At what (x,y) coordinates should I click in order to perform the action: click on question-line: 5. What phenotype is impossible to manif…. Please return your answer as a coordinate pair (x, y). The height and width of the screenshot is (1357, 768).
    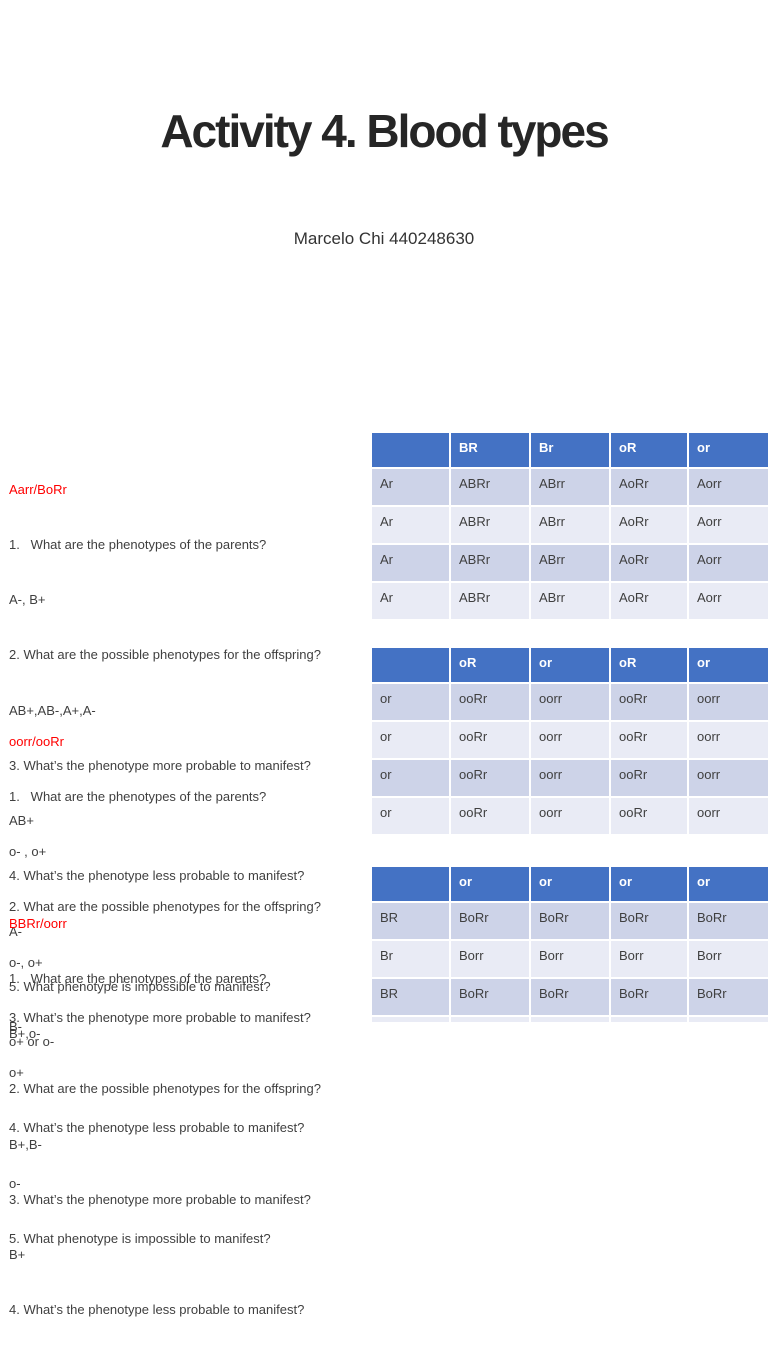
    Looking at the image, I should click on (140, 986).